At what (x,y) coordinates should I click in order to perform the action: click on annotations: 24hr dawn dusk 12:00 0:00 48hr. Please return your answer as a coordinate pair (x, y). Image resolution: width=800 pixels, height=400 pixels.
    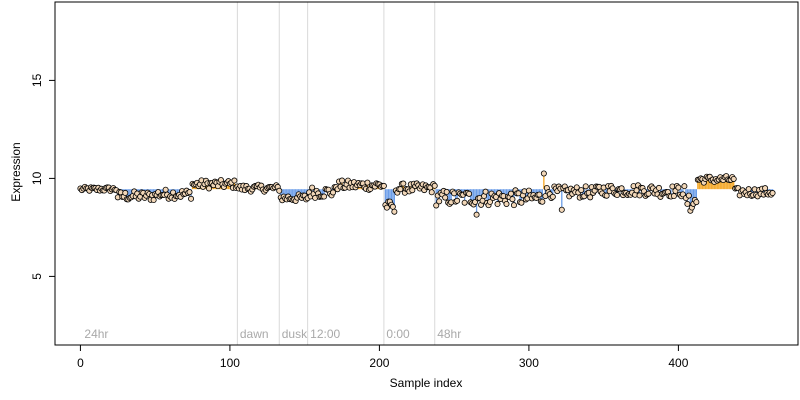
    Looking at the image, I should click on (272, 334).